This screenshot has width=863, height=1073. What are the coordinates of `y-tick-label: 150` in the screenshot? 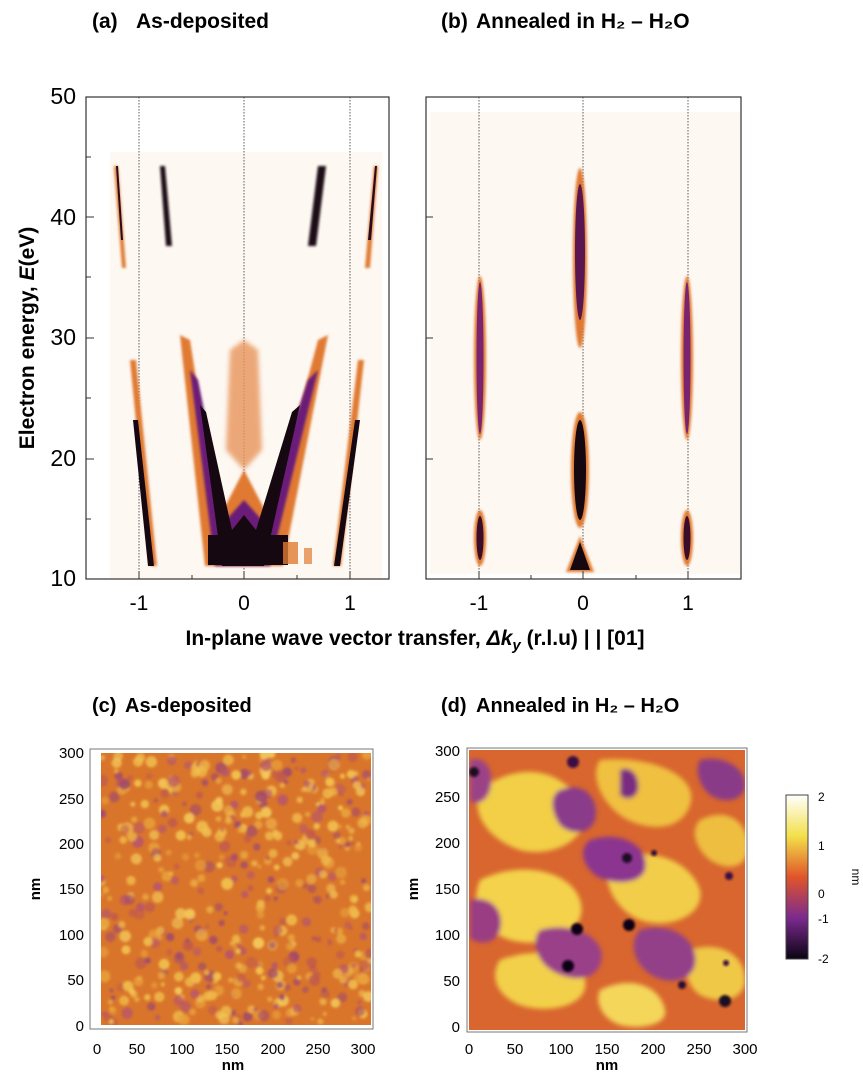 It's located at (71, 889).